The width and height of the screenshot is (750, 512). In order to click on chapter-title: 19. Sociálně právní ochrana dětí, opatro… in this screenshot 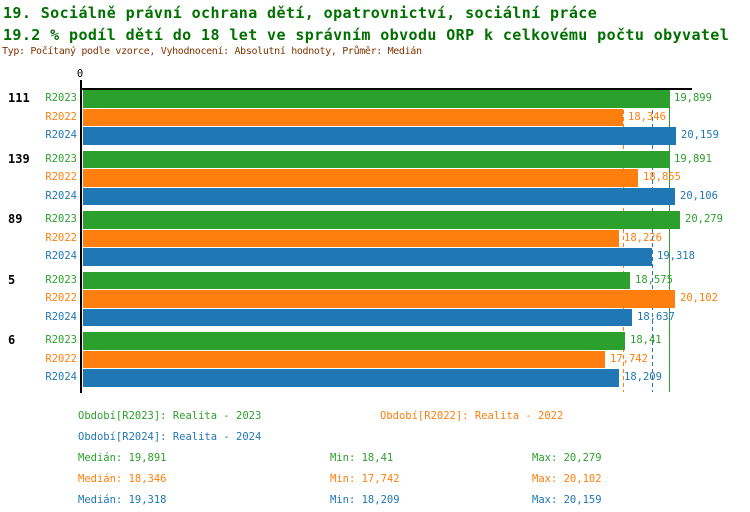, I will do `click(300, 13)`.